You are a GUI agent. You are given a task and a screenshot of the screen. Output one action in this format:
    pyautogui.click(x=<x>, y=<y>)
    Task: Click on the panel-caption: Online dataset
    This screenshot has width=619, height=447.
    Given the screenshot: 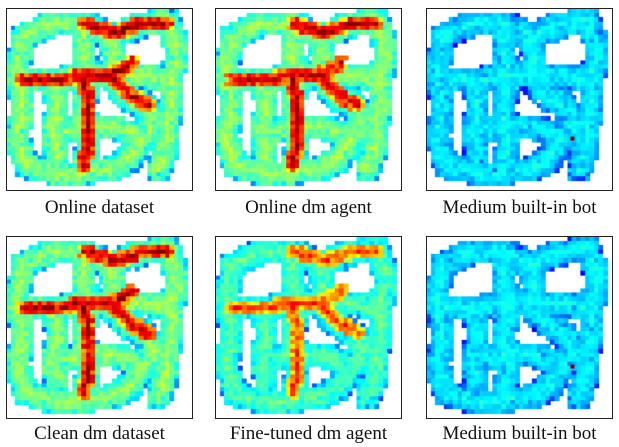 What is the action you would take?
    pyautogui.click(x=99, y=207)
    